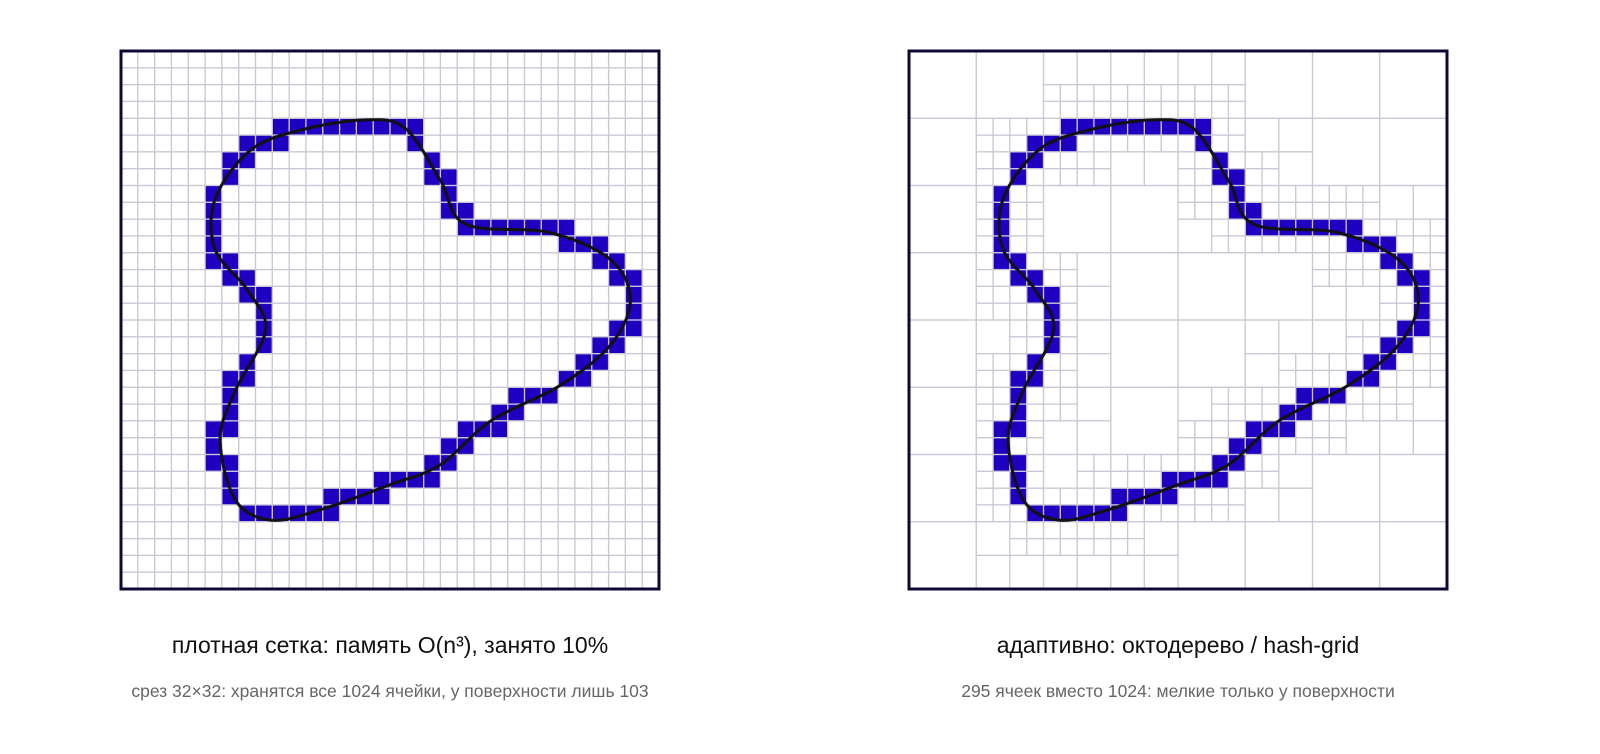 This screenshot has height=754, width=1600. What do you see at coordinates (1178, 645) in the screenshot?
I see `panel-title: адаптивно: октодерево / hash-grid` at bounding box center [1178, 645].